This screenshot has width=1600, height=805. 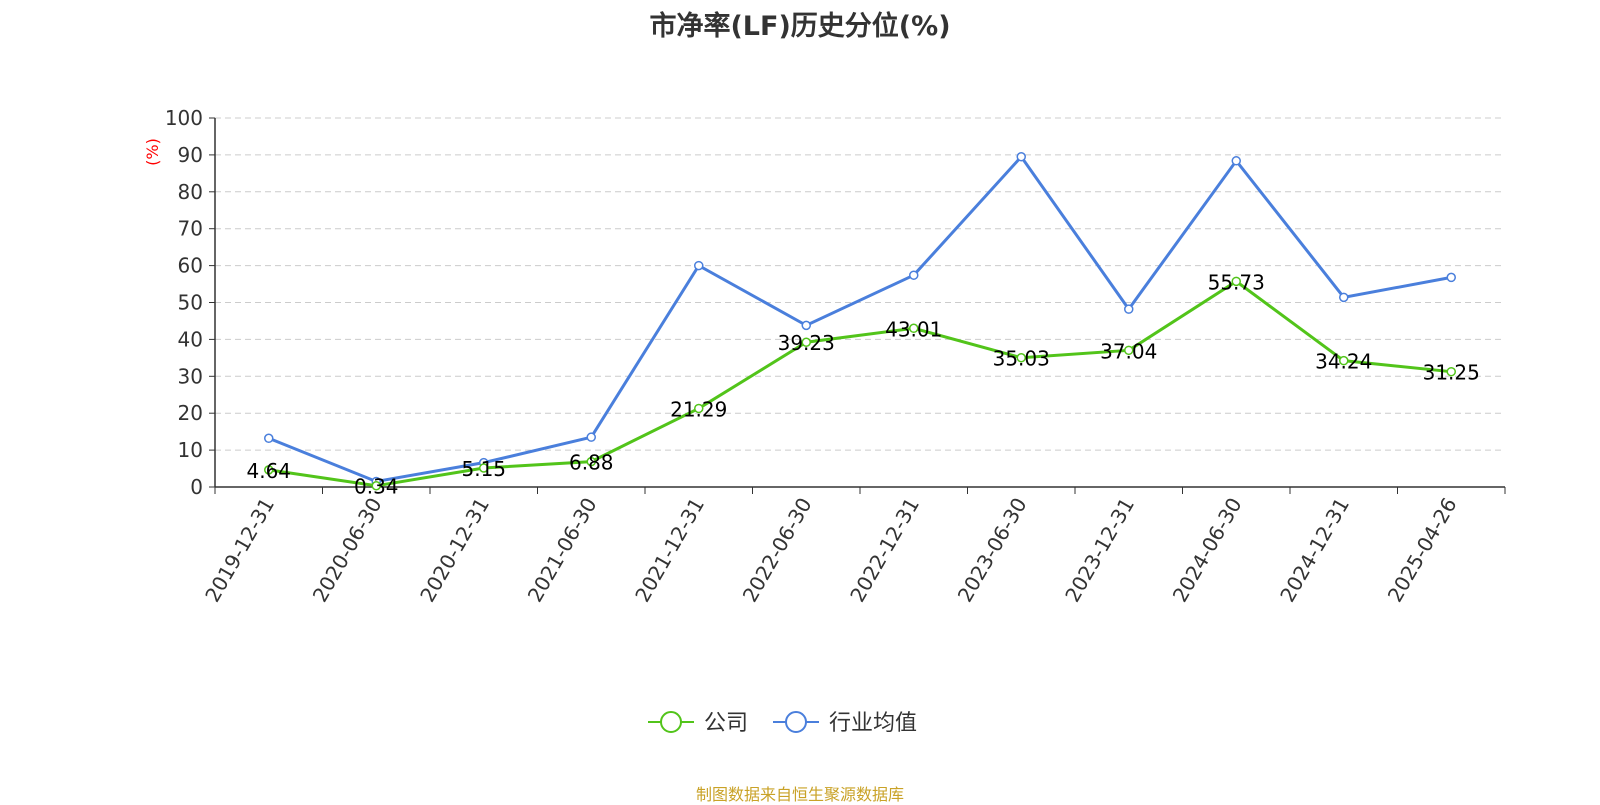 What do you see at coordinates (152, 152) in the screenshot?
I see `y-axis-label: (%)` at bounding box center [152, 152].